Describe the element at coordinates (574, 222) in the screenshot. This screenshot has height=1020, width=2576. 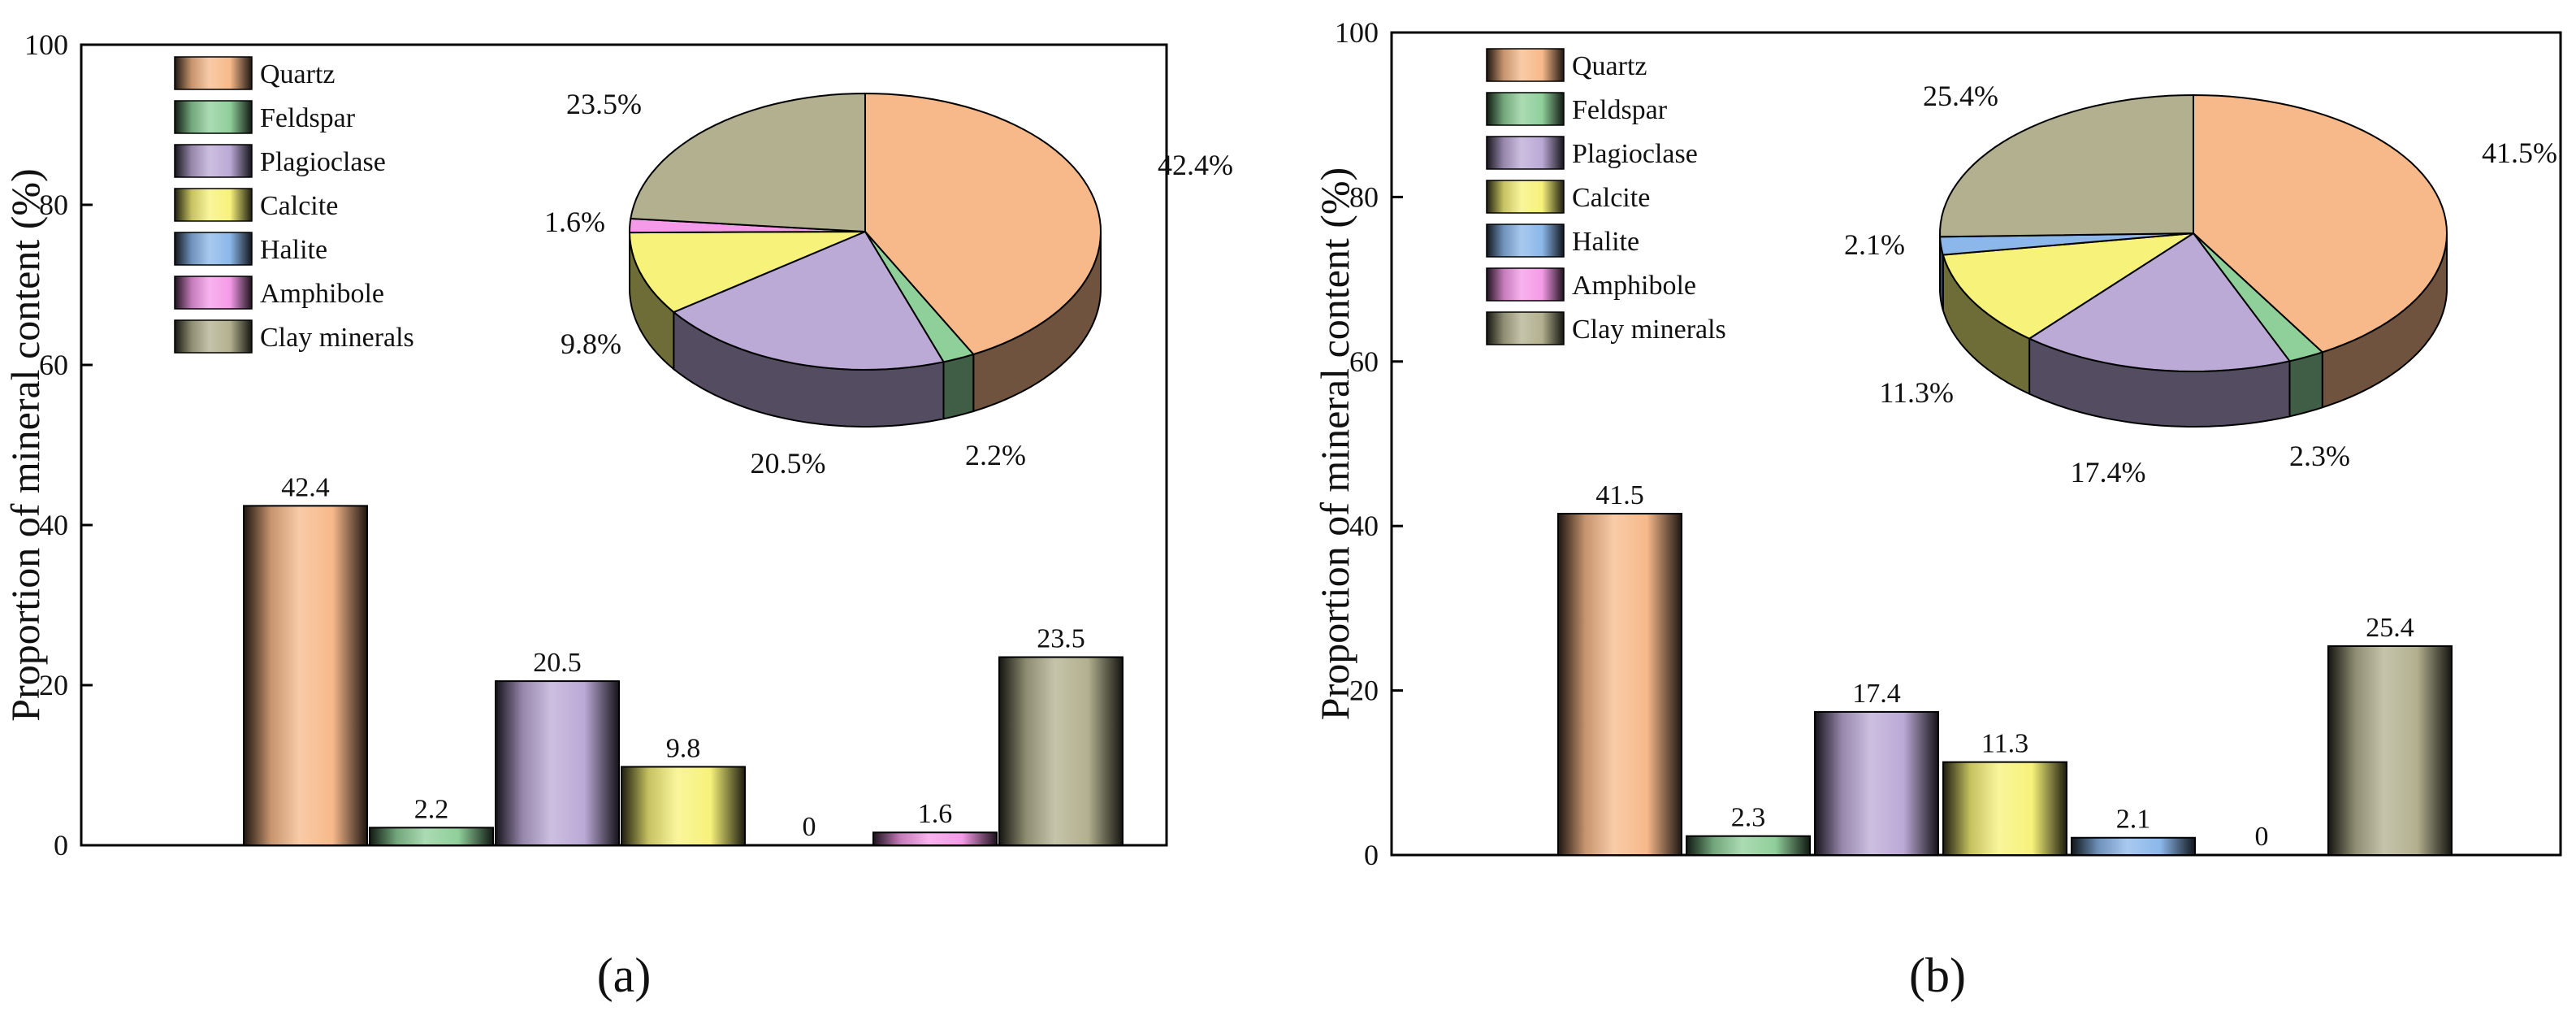
I see `pie-label-amphibole: 1.6%` at that location.